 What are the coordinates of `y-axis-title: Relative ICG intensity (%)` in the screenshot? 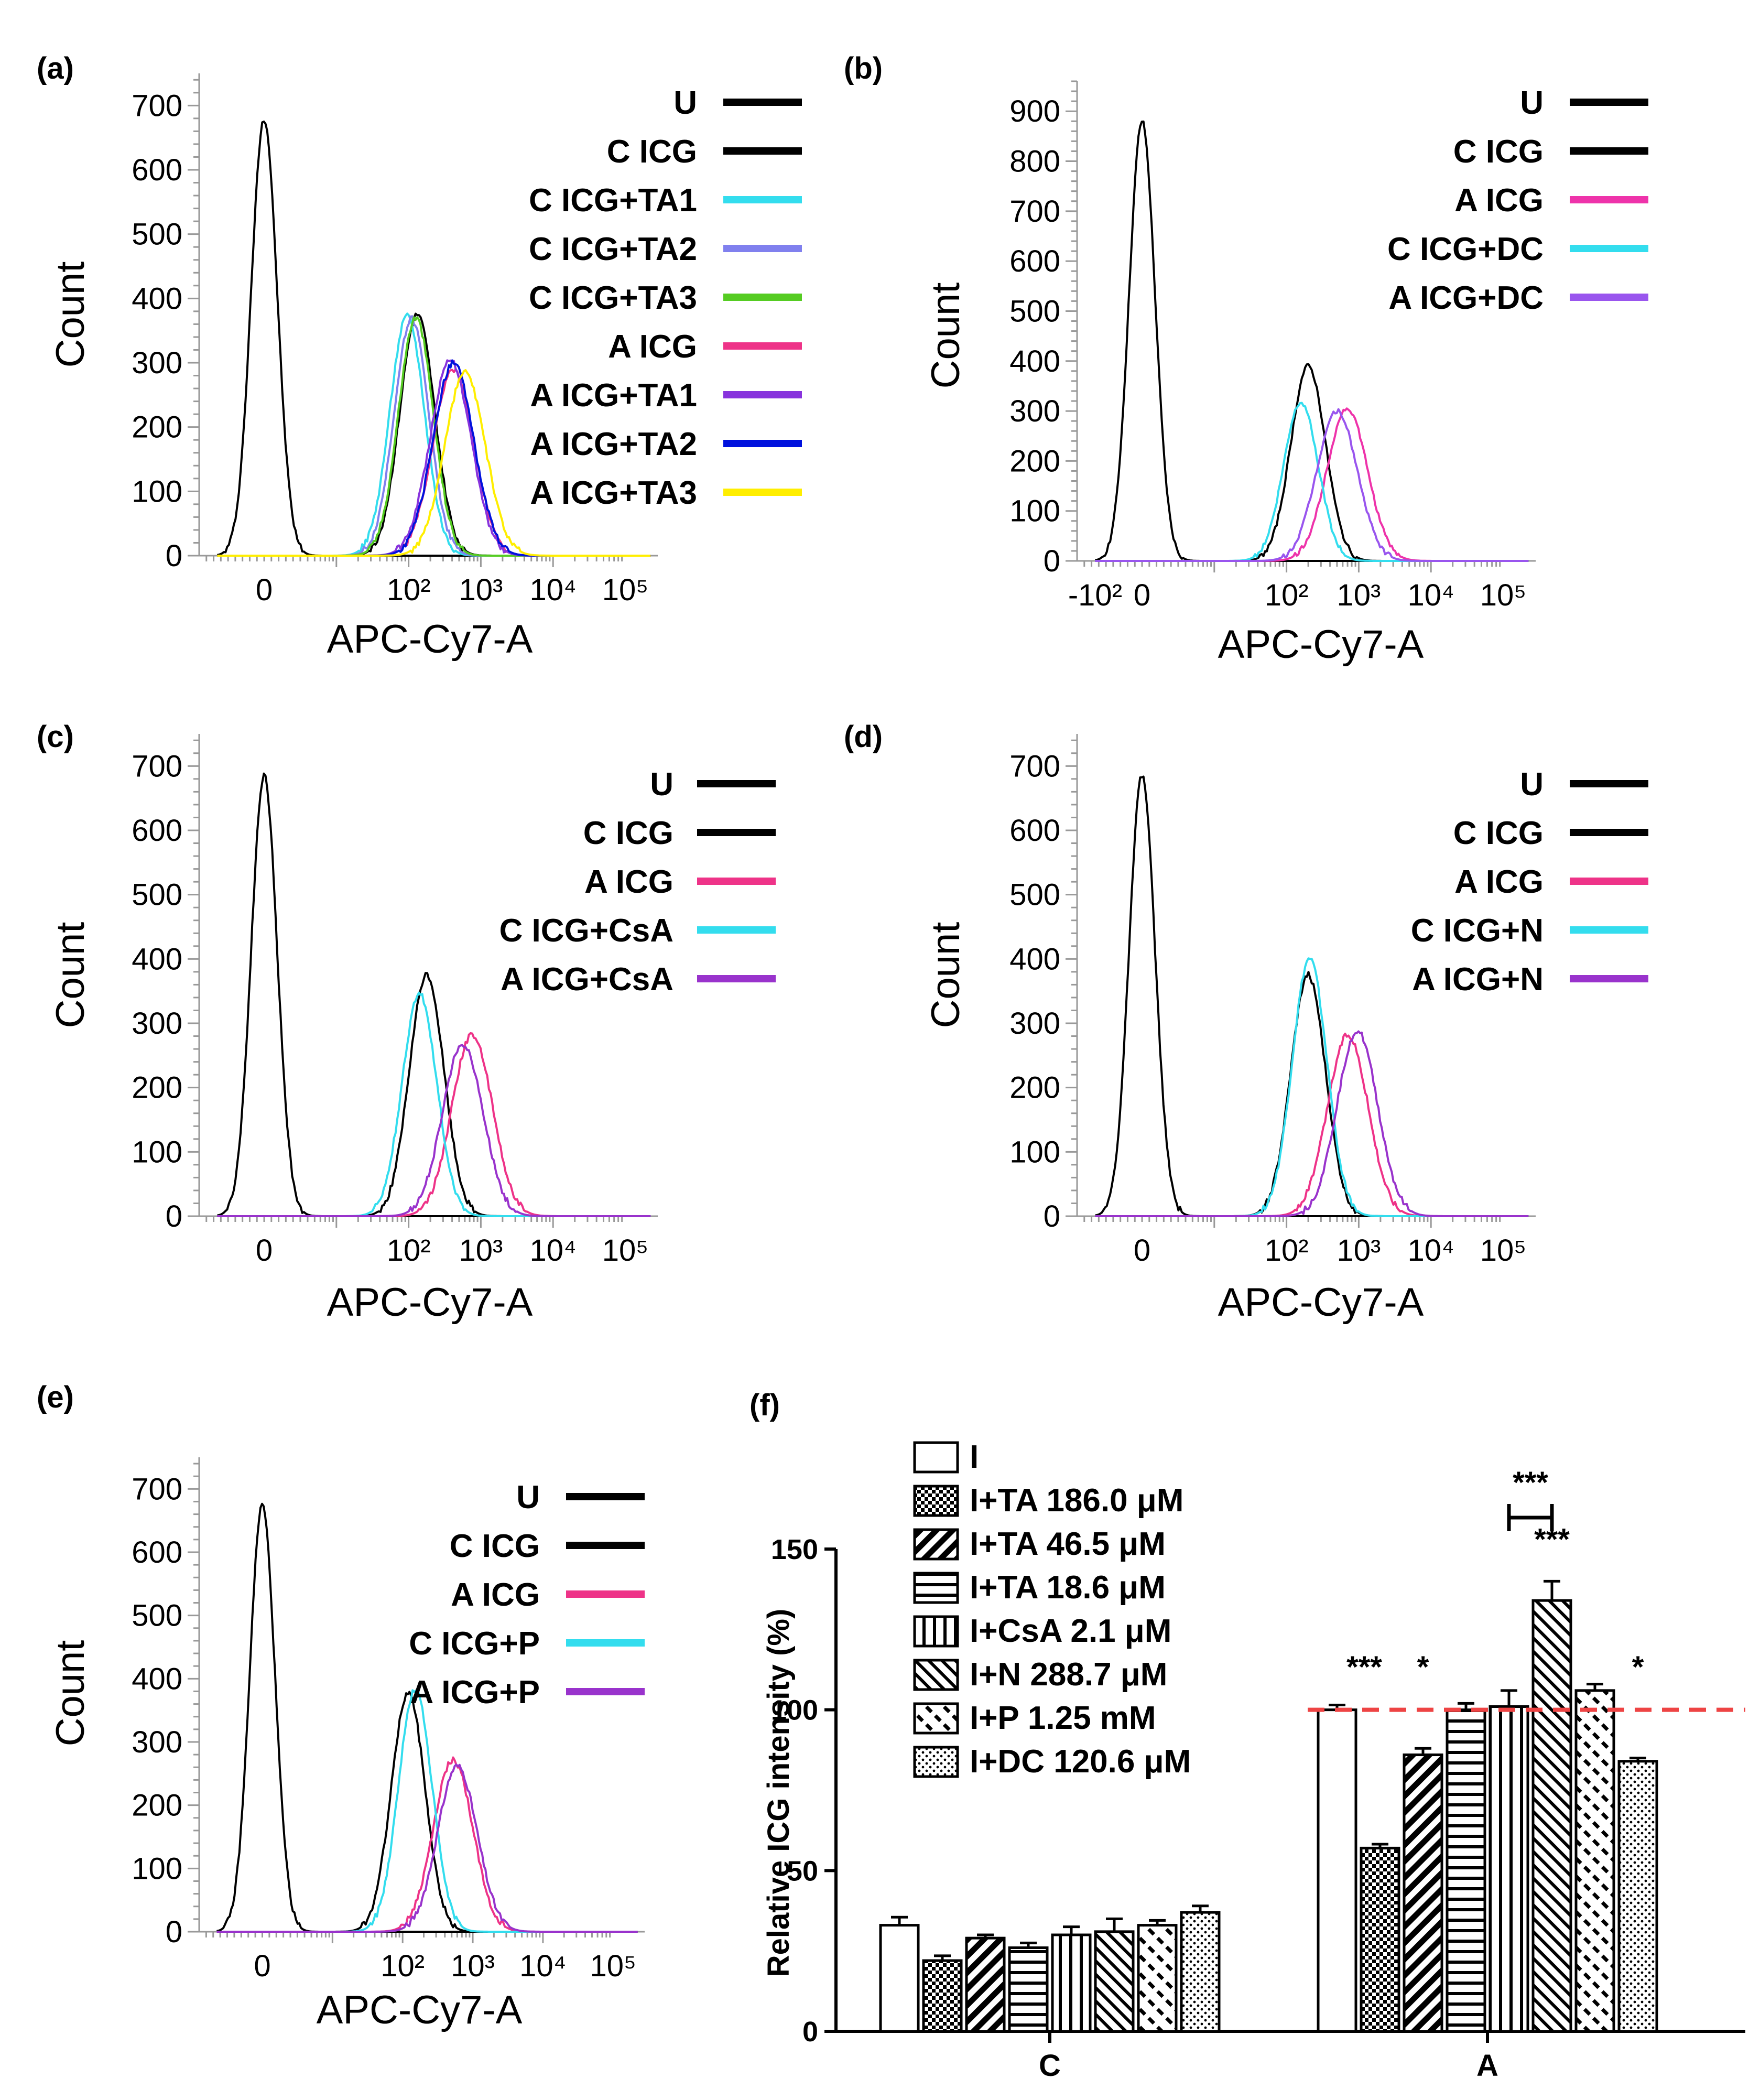 It's located at (779, 1793).